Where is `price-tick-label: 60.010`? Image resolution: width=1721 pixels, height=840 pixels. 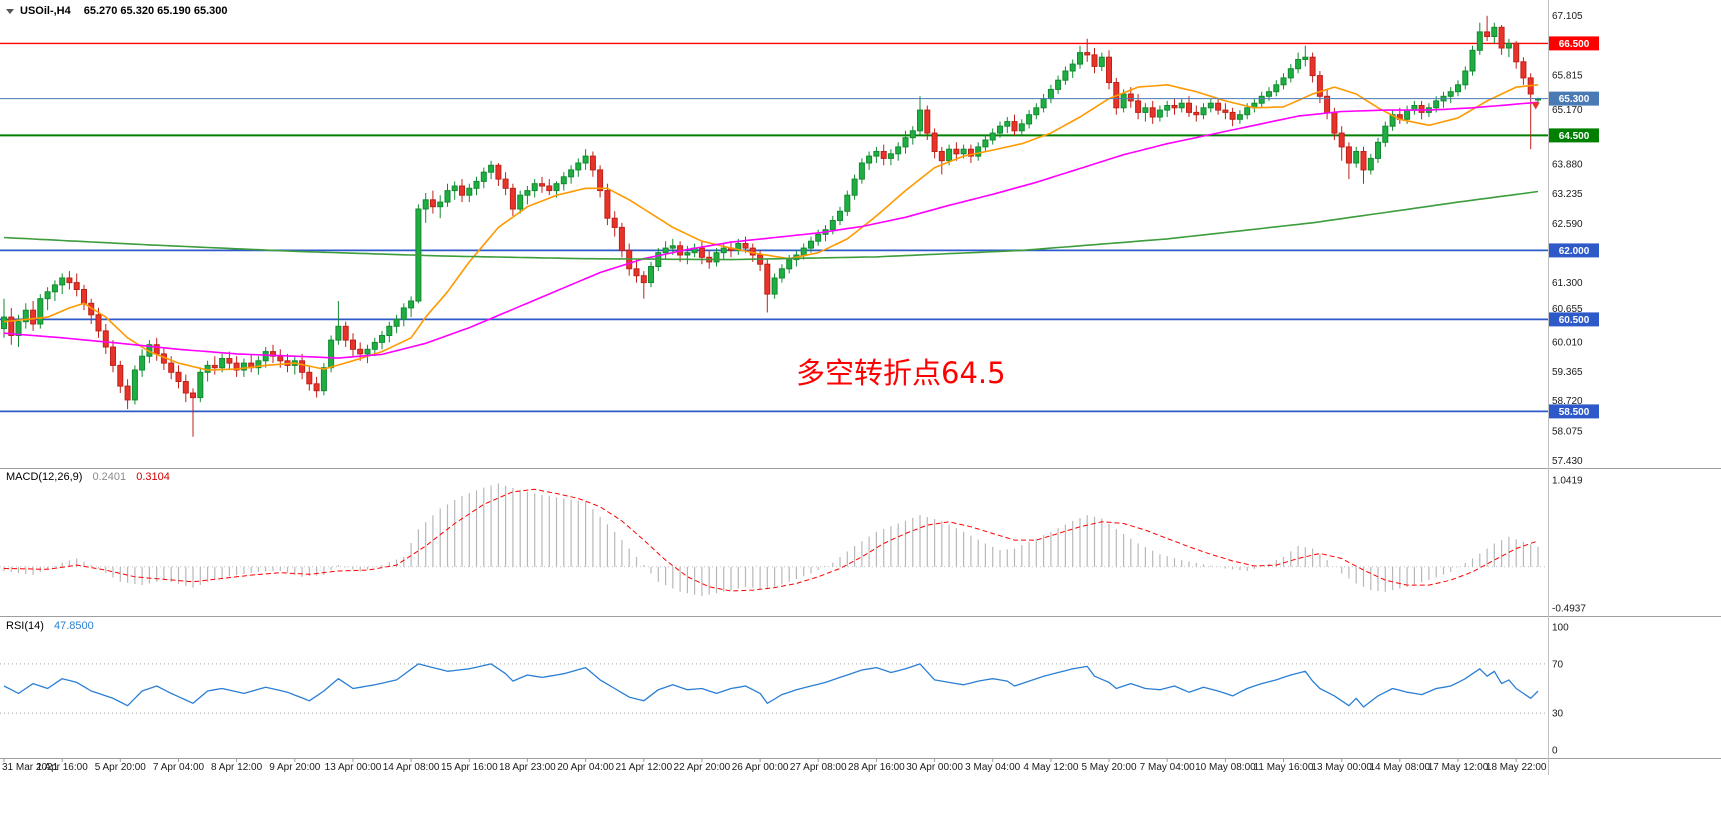 price-tick-label: 60.010 is located at coordinates (1567, 343).